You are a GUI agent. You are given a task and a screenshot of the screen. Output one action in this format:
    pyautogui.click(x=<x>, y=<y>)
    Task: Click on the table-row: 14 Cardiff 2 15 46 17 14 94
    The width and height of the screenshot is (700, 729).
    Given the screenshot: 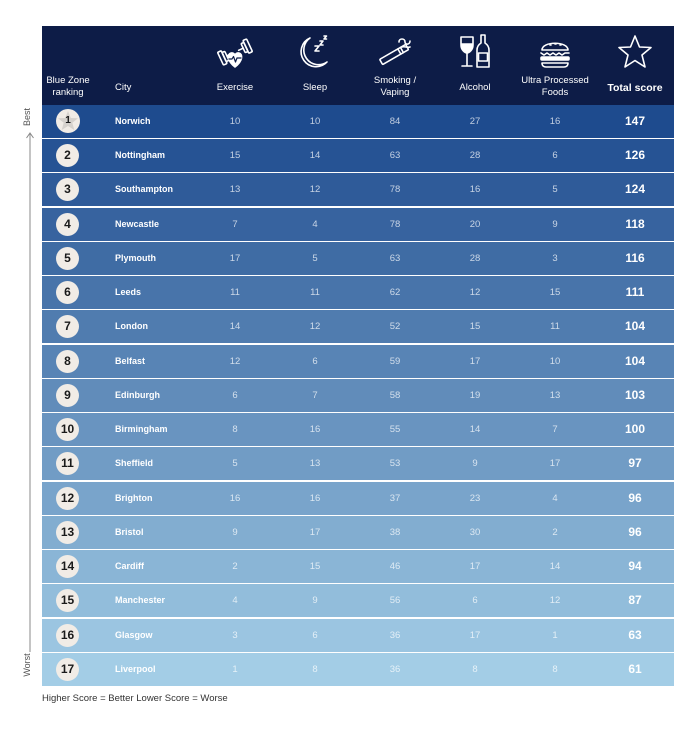 What is the action you would take?
    pyautogui.click(x=358, y=567)
    